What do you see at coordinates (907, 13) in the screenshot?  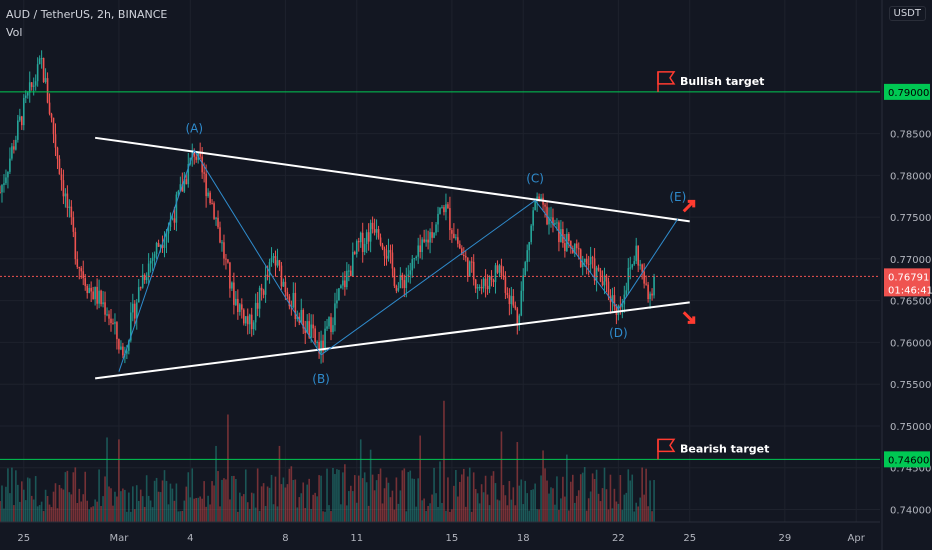 I see `currency-button: USDT` at bounding box center [907, 13].